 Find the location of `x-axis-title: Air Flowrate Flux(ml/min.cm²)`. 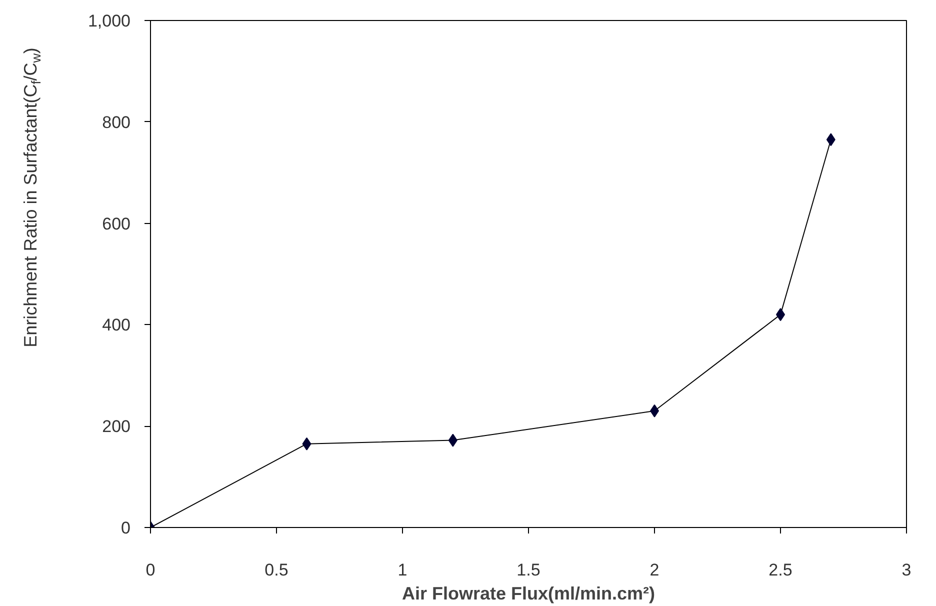

x-axis-title: Air Flowrate Flux(ml/min.cm²) is located at coordinates (529, 594).